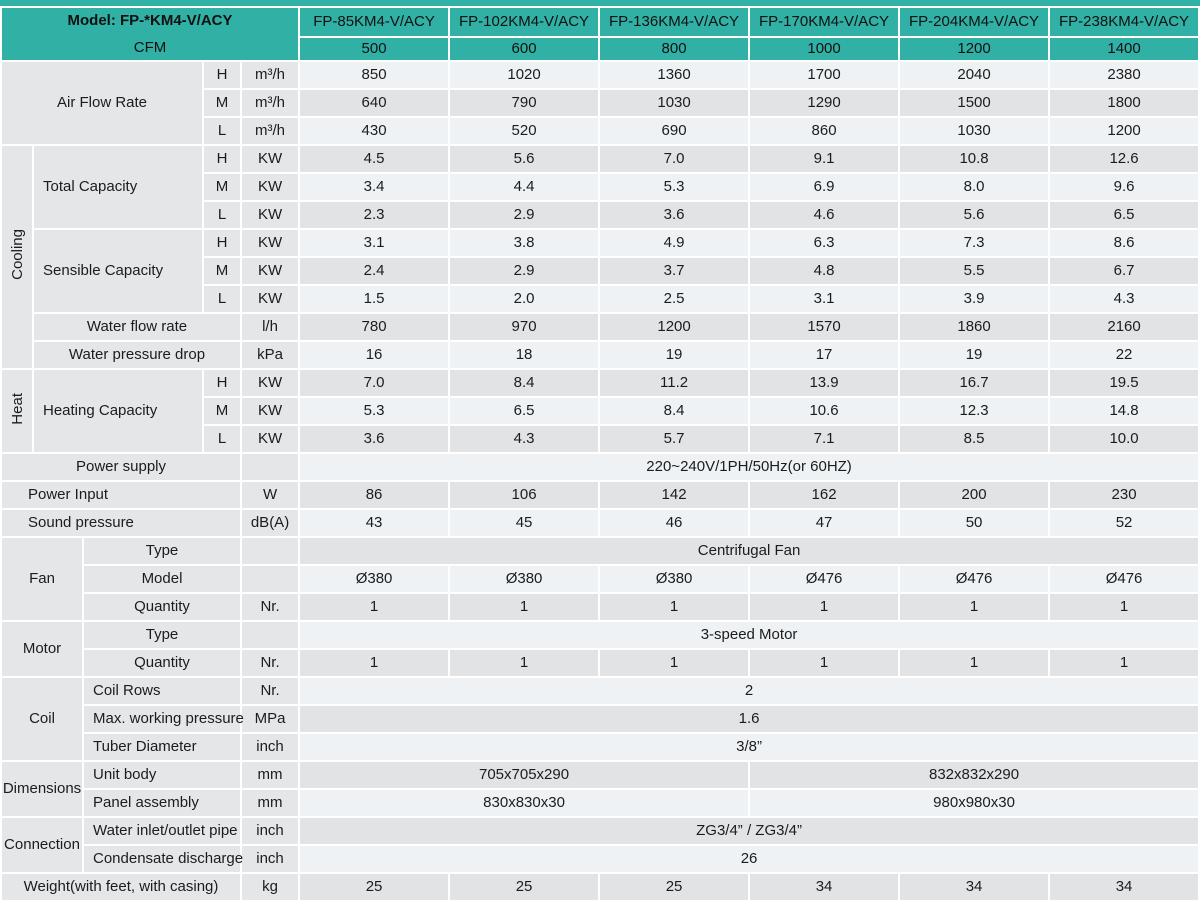  I want to click on value-cell: 2.5, so click(674, 299).